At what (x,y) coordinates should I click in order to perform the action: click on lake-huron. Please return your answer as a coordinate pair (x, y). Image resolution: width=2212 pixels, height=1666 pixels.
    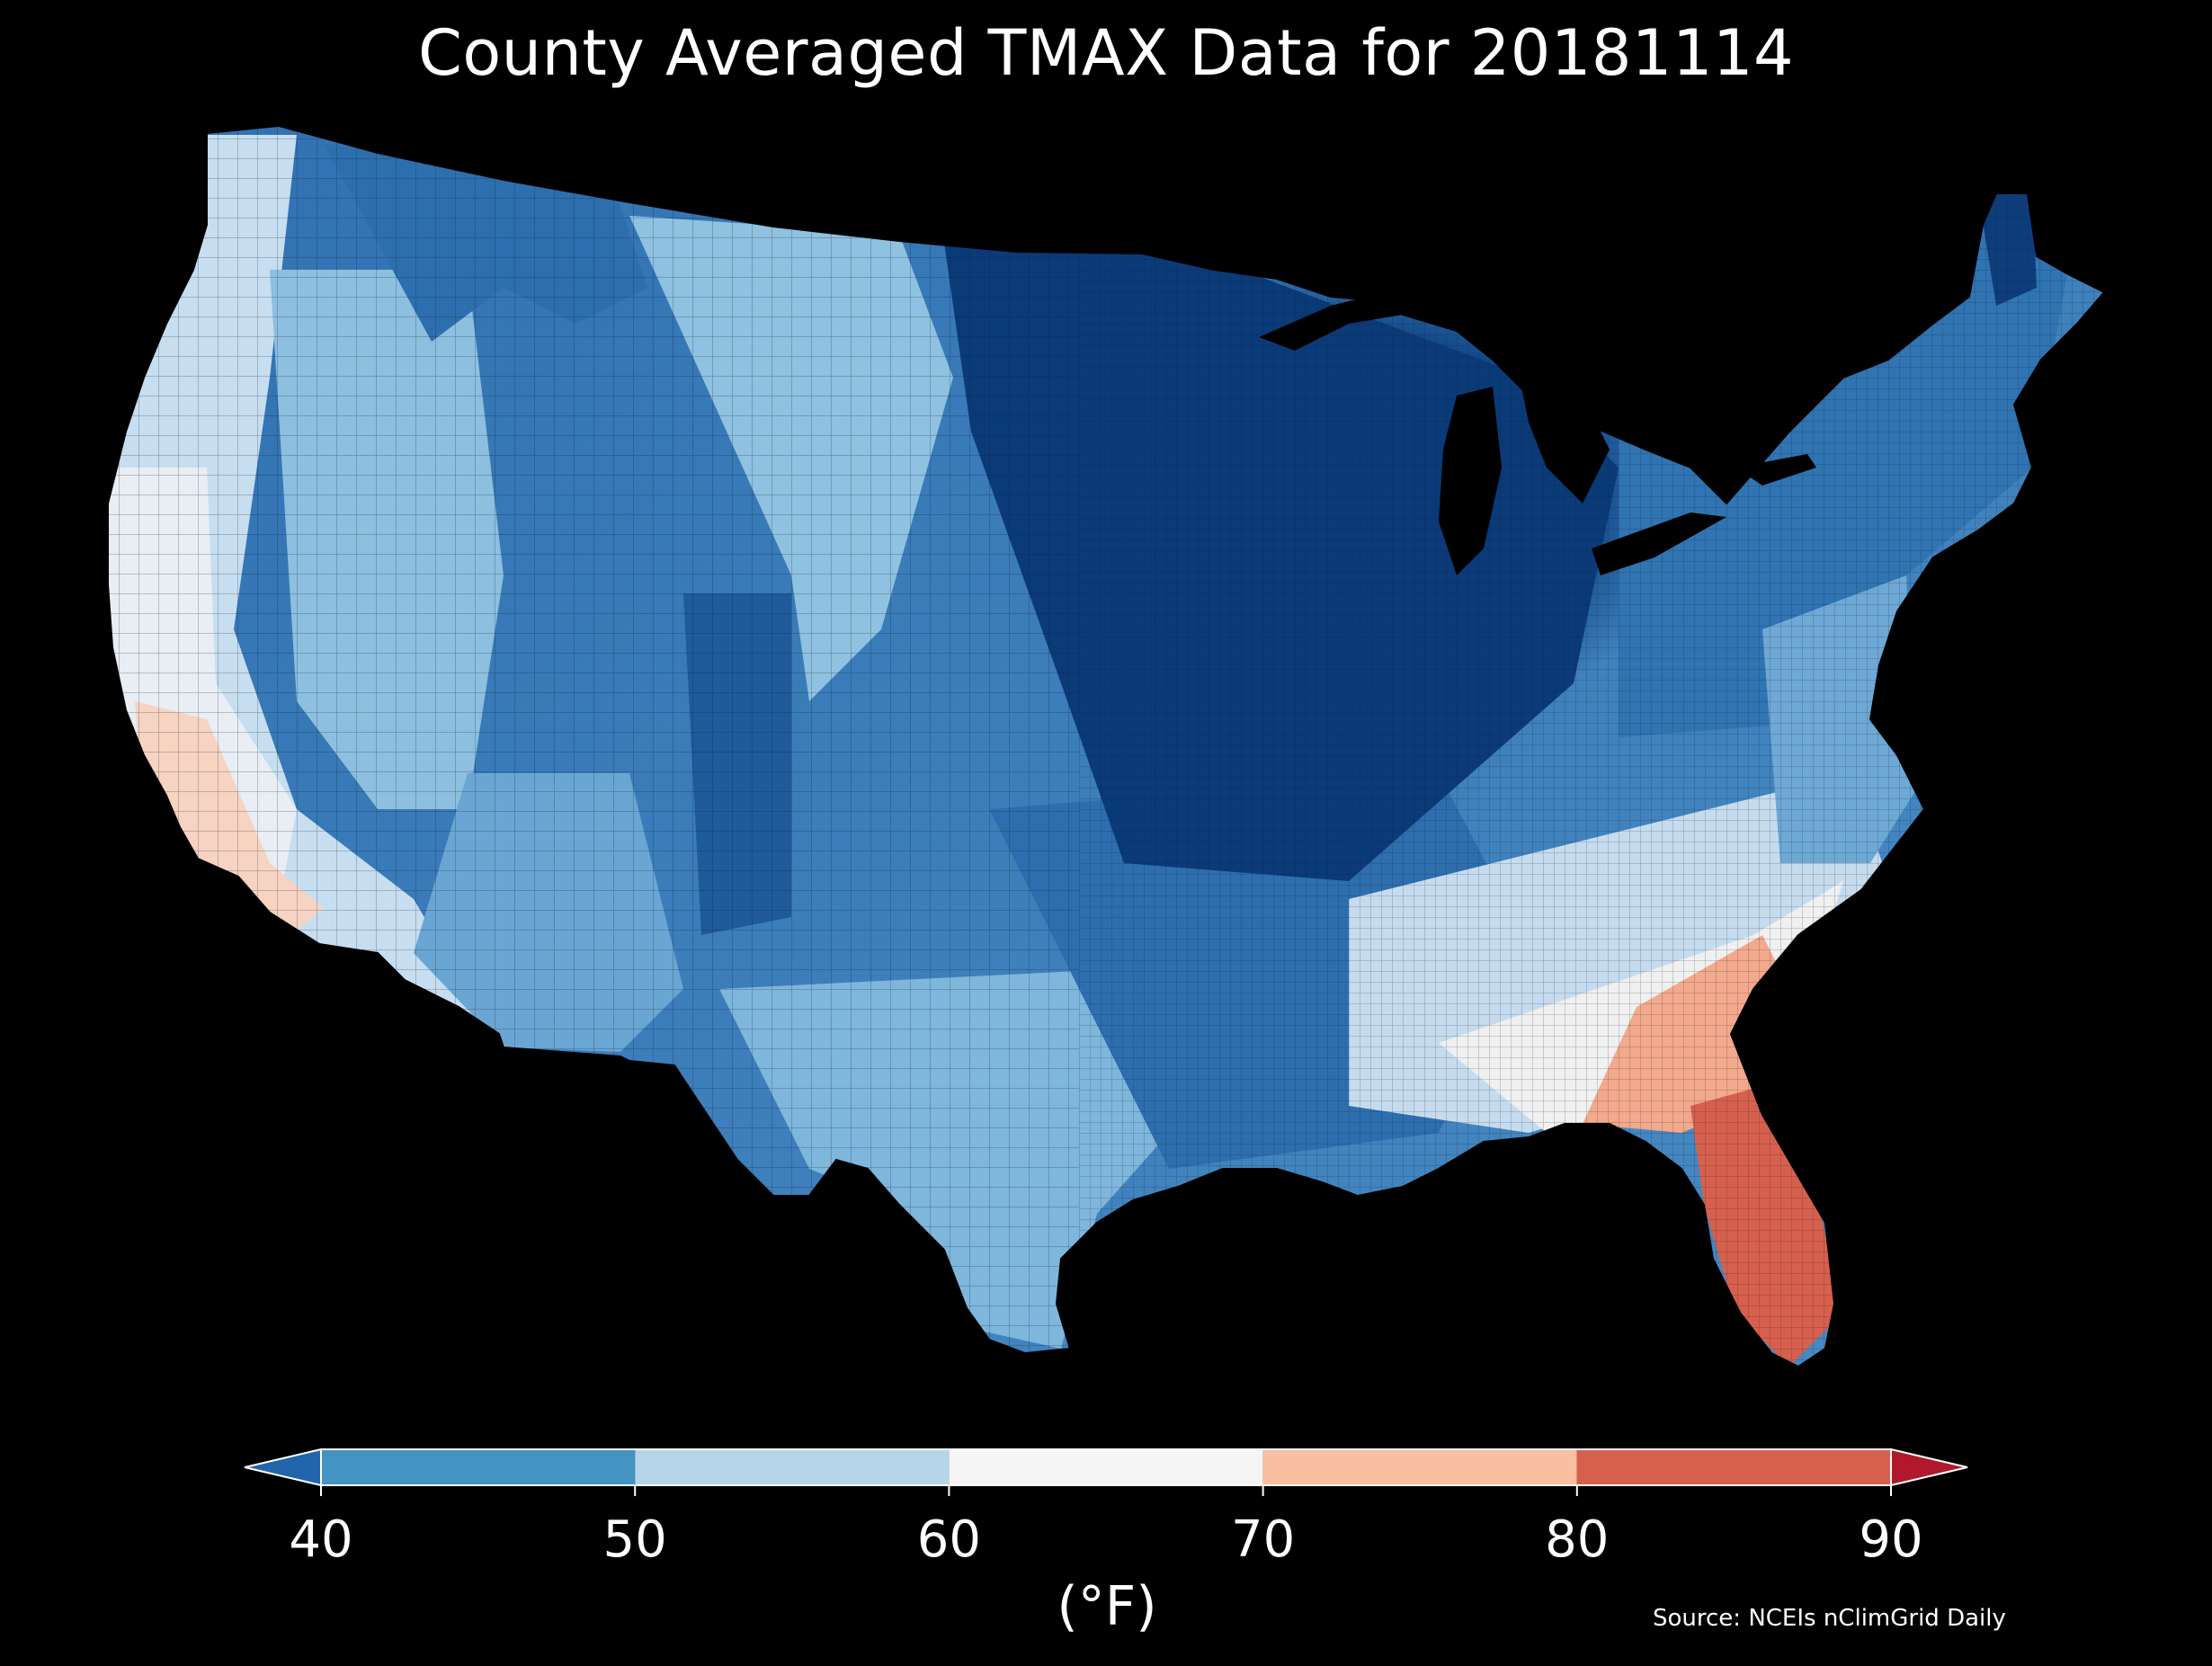
    Looking at the image, I should click on (1565, 441).